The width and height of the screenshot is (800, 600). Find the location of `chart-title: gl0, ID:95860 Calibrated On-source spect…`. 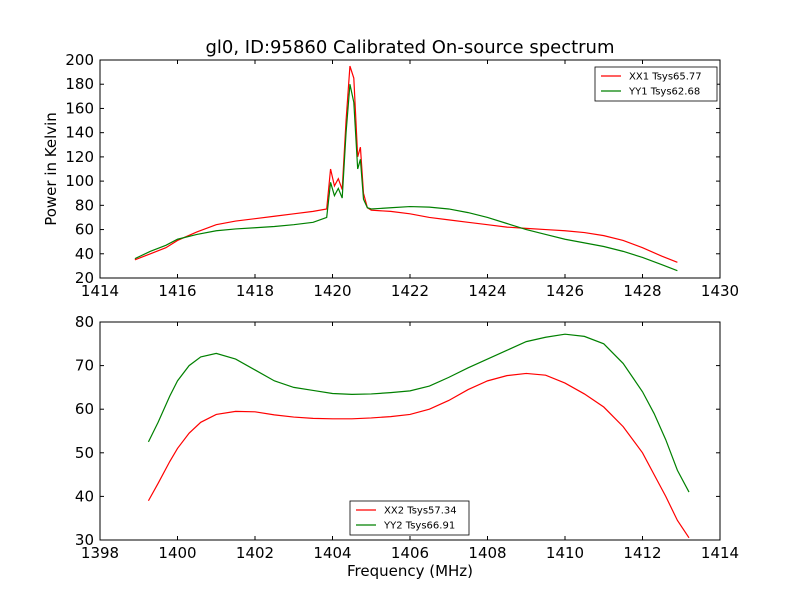

chart-title: gl0, ID:95860 Calibrated On-source spect… is located at coordinates (409, 47).